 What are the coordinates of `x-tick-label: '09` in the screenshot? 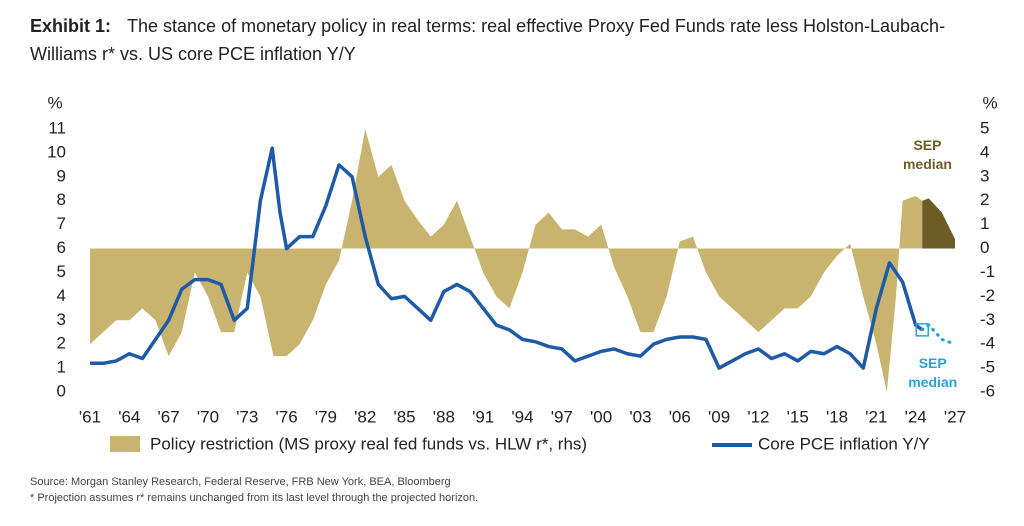 It's located at (719, 416).